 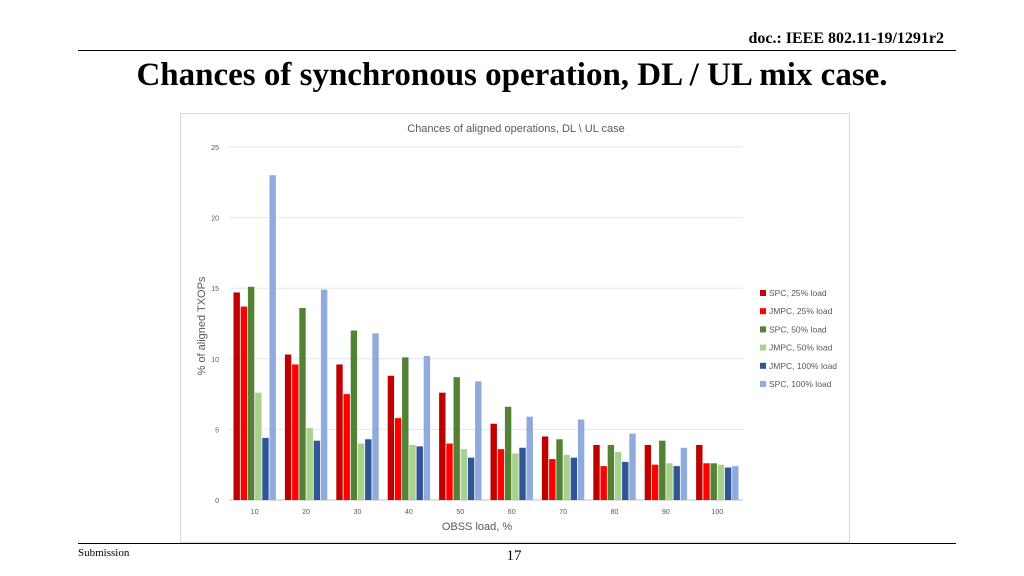 What do you see at coordinates (487, 512) in the screenshot?
I see `x-tick-labels: 10 20 30 40 50 60 70 80 90 100` at bounding box center [487, 512].